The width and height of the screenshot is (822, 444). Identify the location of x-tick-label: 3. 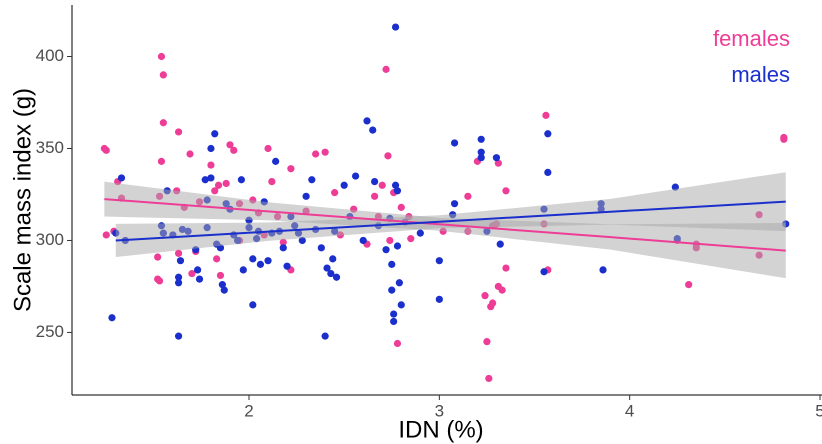
(439, 410).